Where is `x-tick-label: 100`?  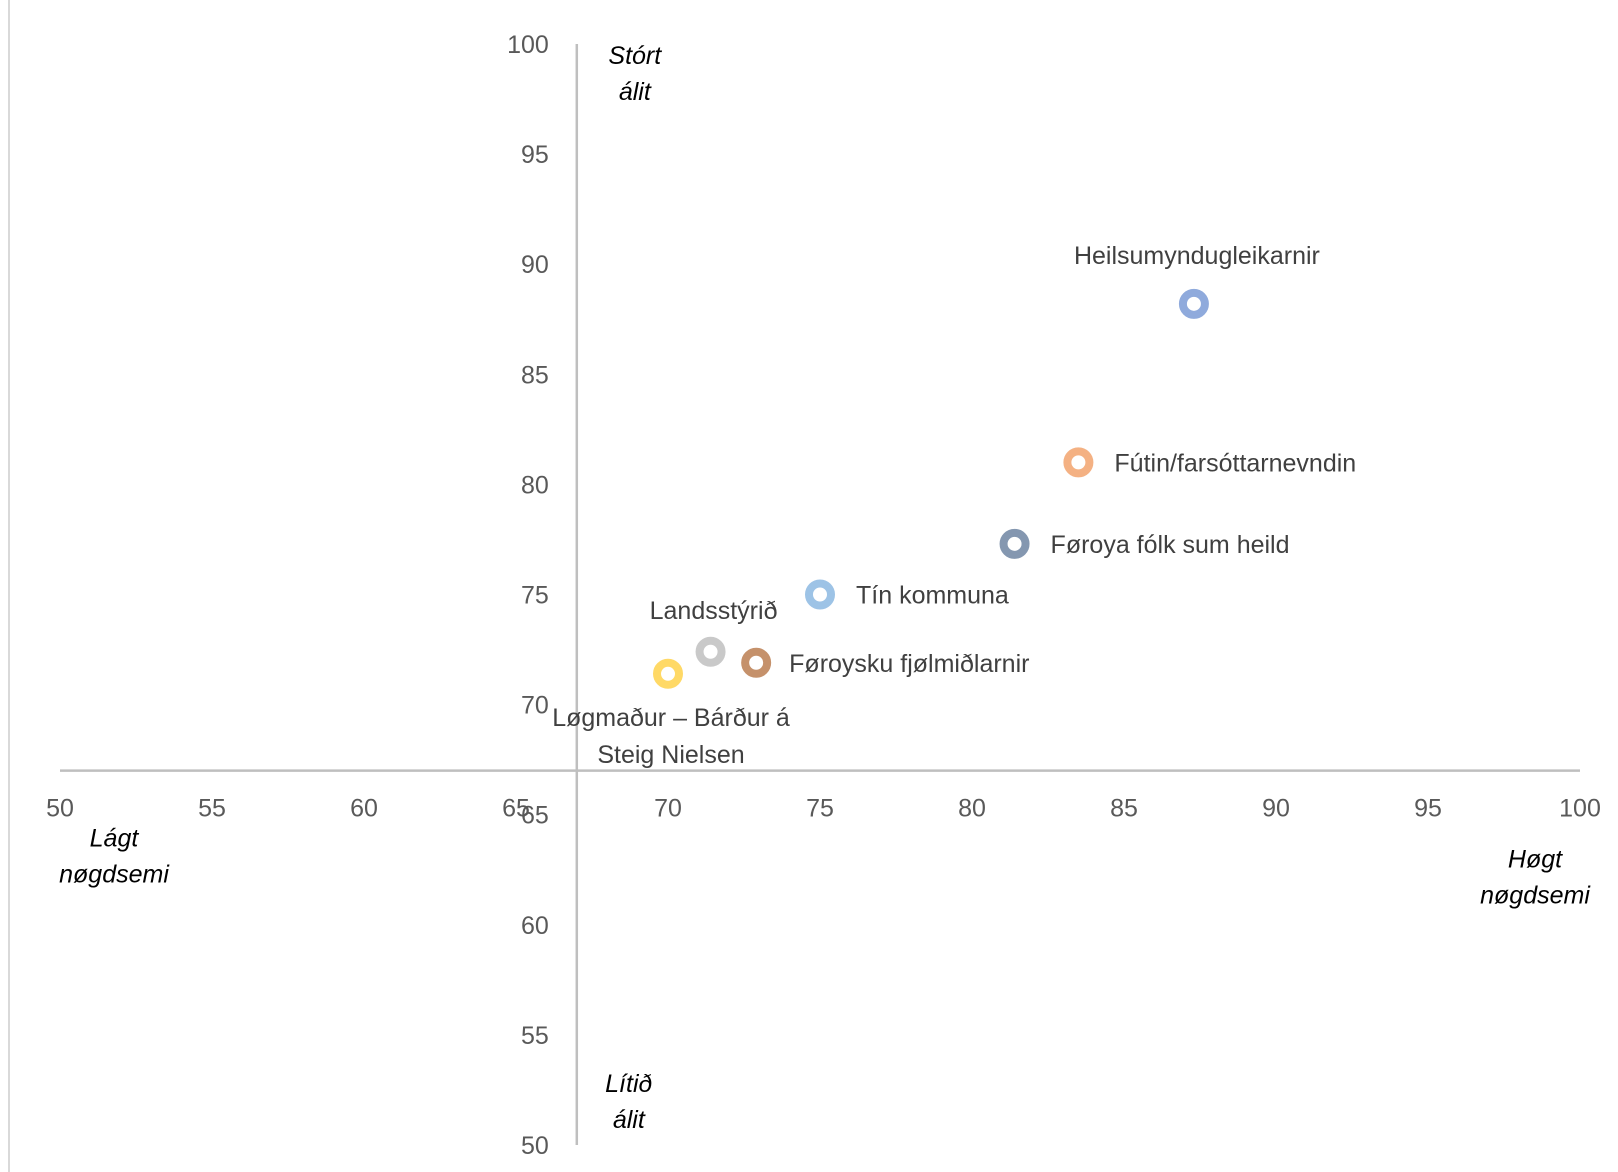 x-tick-label: 100 is located at coordinates (1580, 809).